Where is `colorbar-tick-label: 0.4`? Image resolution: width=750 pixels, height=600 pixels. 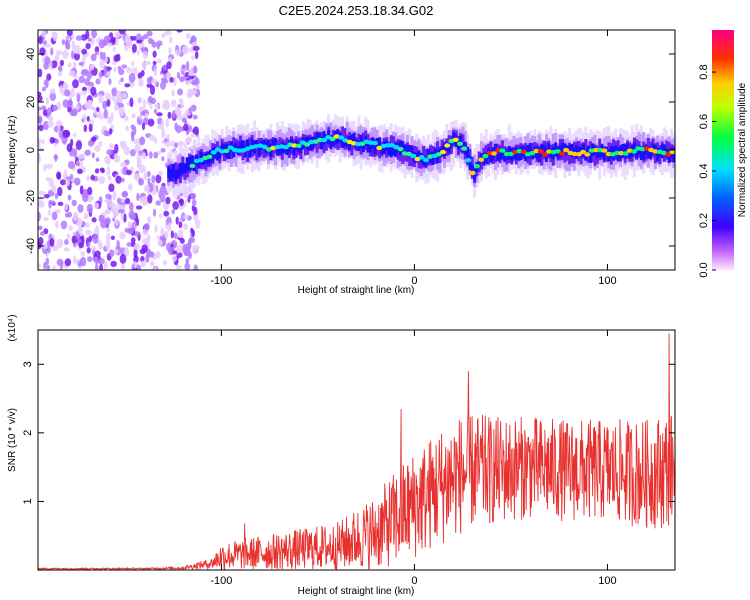 colorbar-tick-label: 0.4 is located at coordinates (704, 170).